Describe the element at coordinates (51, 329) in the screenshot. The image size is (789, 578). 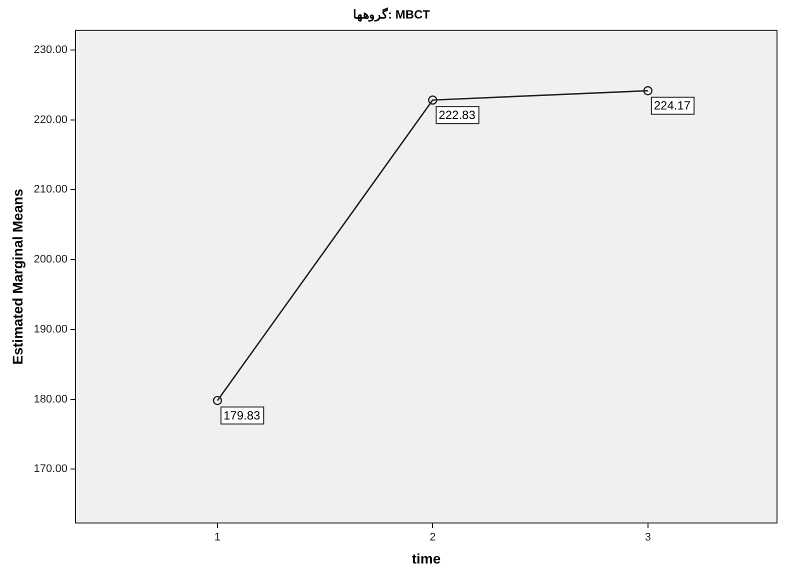
I see `y-tick-label: 190.00` at that location.